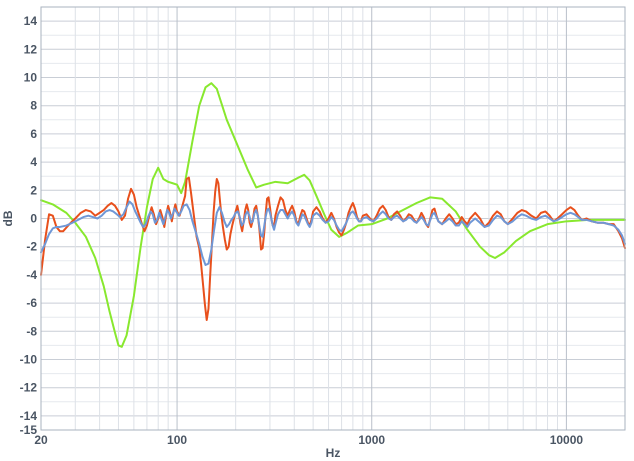  Describe the element at coordinates (31, 331) in the screenshot. I see `y-tick-label: -8` at that location.